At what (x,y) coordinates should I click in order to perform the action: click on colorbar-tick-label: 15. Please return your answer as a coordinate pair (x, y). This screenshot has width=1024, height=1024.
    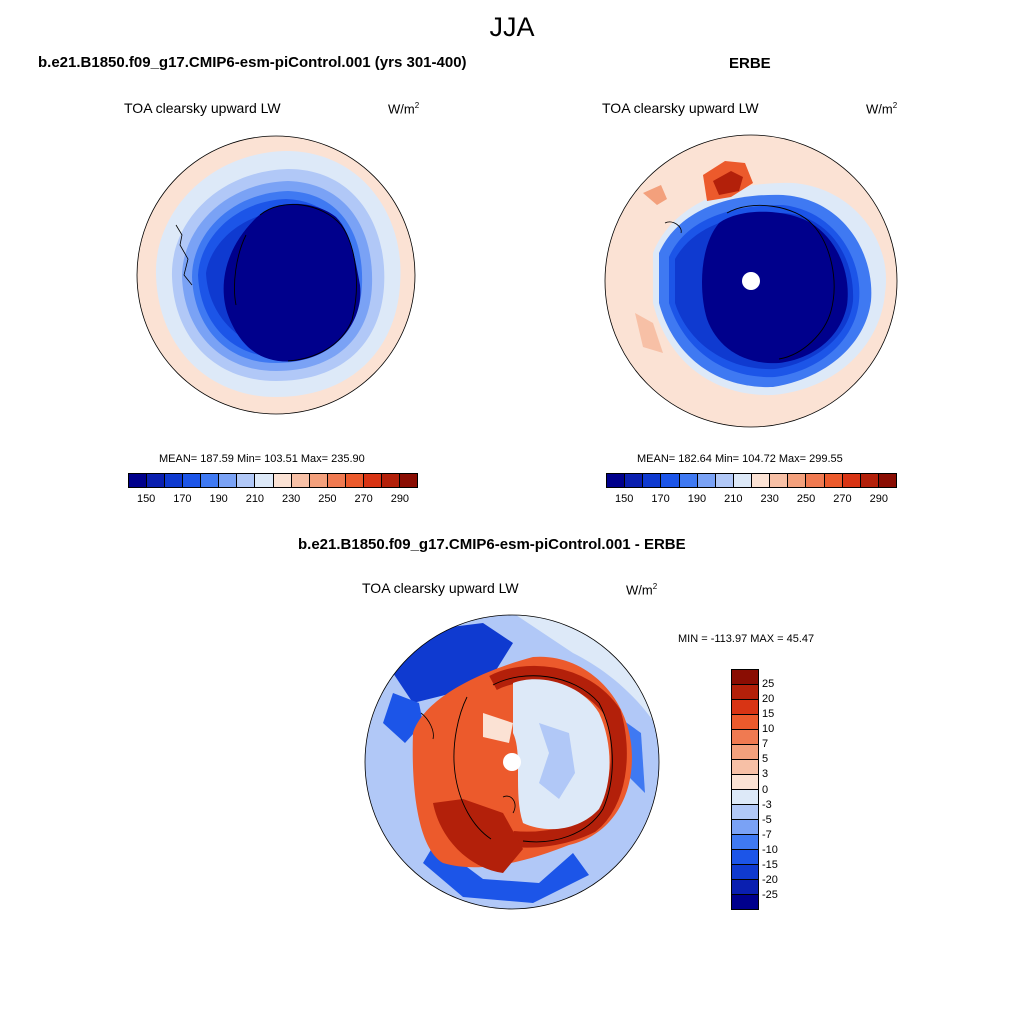
    Looking at the image, I should click on (768, 714).